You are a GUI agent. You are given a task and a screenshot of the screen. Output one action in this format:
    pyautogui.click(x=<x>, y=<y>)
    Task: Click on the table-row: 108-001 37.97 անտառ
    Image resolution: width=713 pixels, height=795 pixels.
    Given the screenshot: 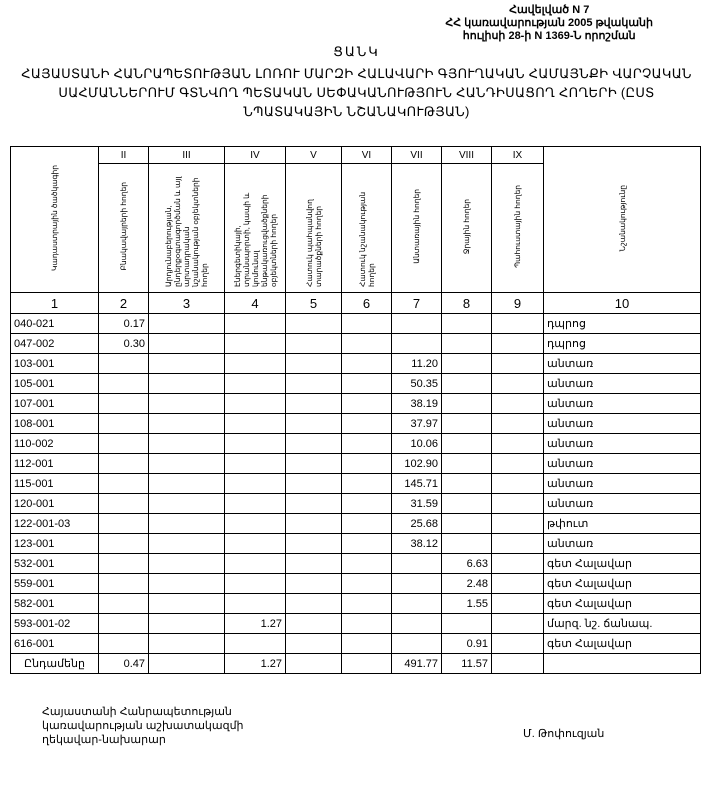 What is the action you would take?
    pyautogui.click(x=355, y=423)
    